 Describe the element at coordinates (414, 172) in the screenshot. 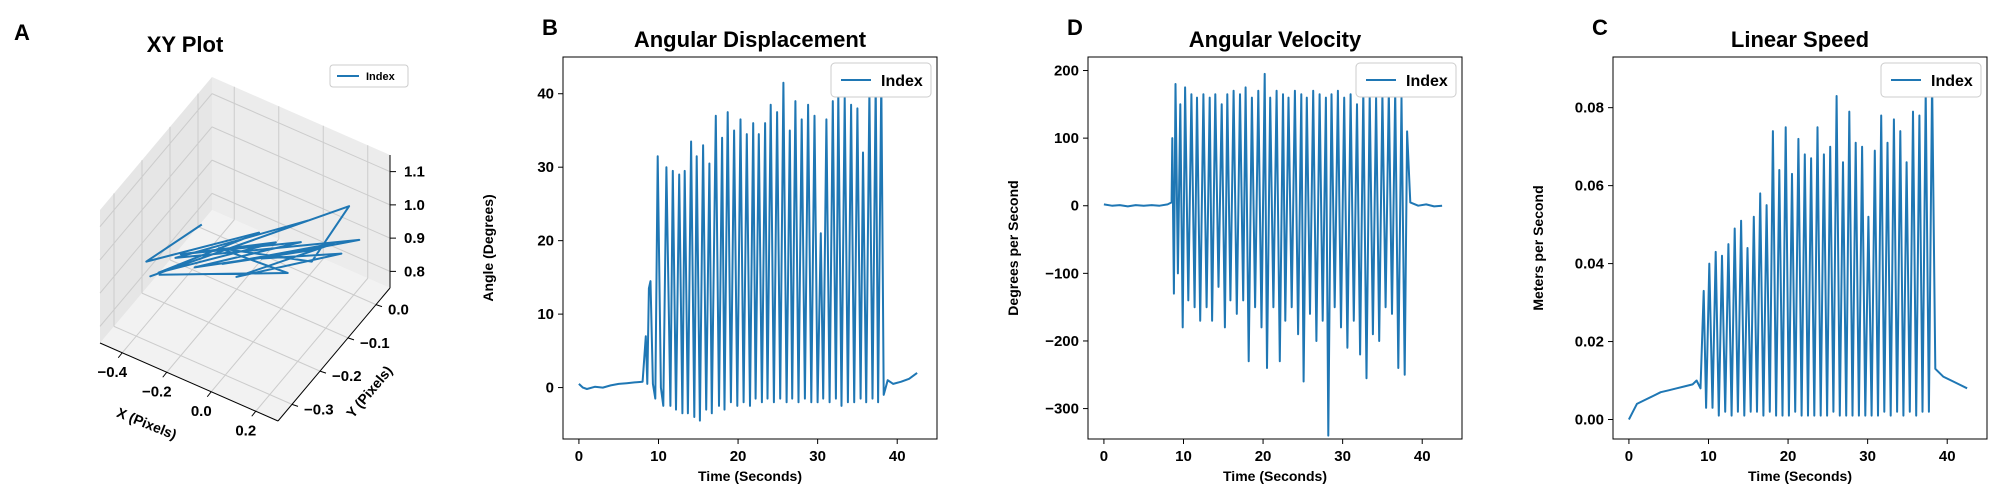

I see `z-tick-label: 1.1` at that location.